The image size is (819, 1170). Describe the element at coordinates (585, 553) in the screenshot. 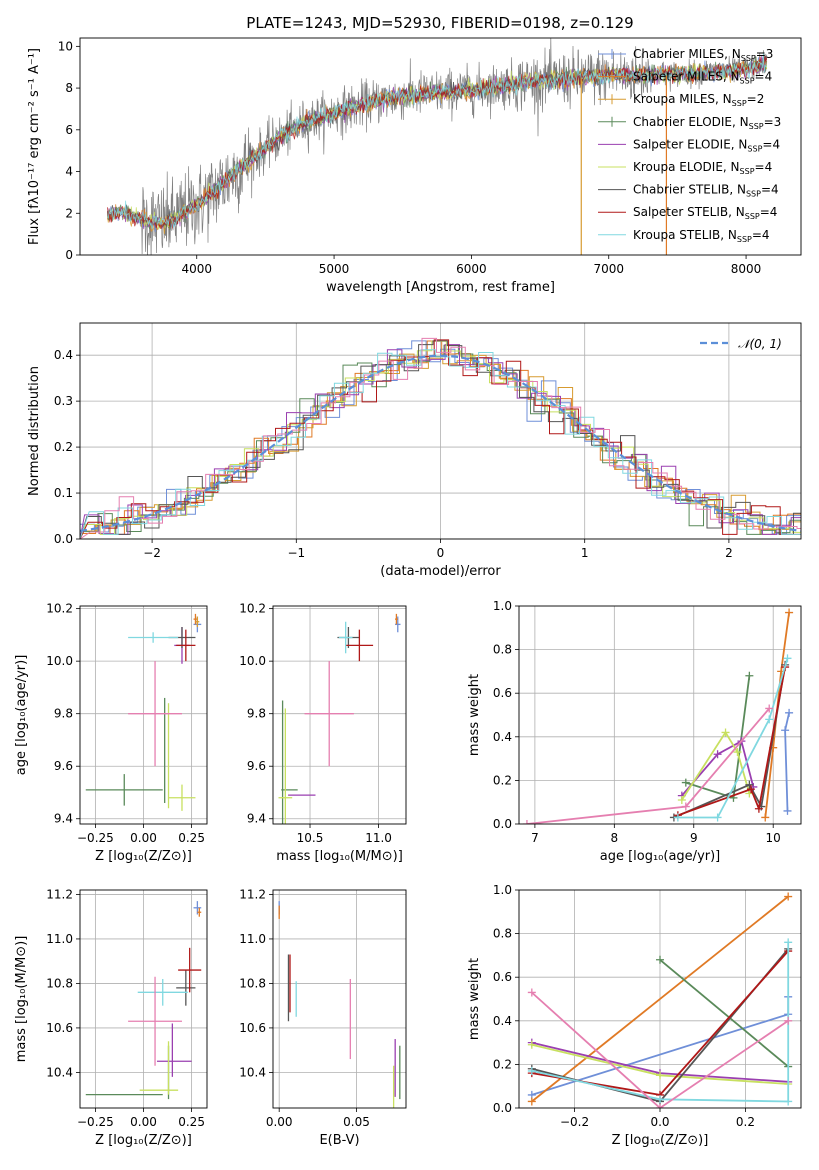

I see `x-tick-label: 1` at that location.